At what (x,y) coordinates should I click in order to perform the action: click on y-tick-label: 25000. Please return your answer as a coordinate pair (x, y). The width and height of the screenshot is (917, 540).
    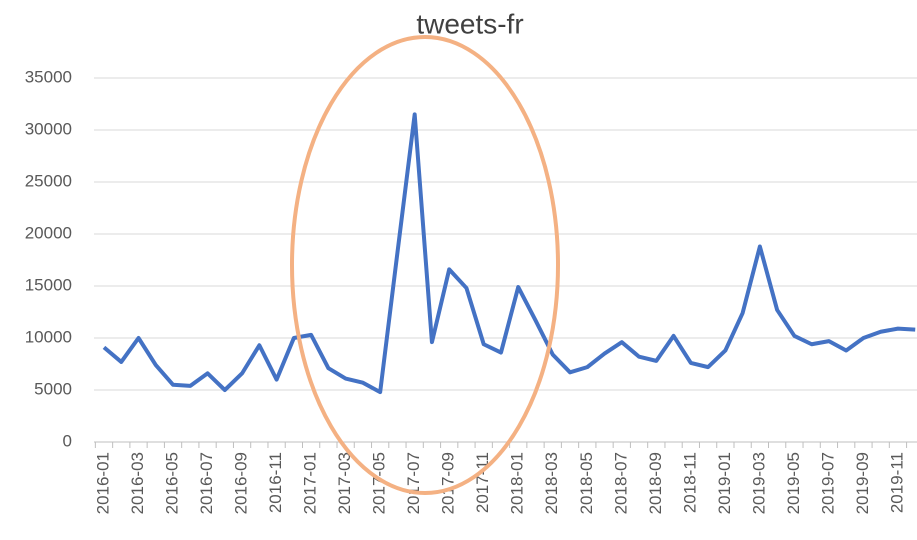
    Looking at the image, I should click on (48, 180).